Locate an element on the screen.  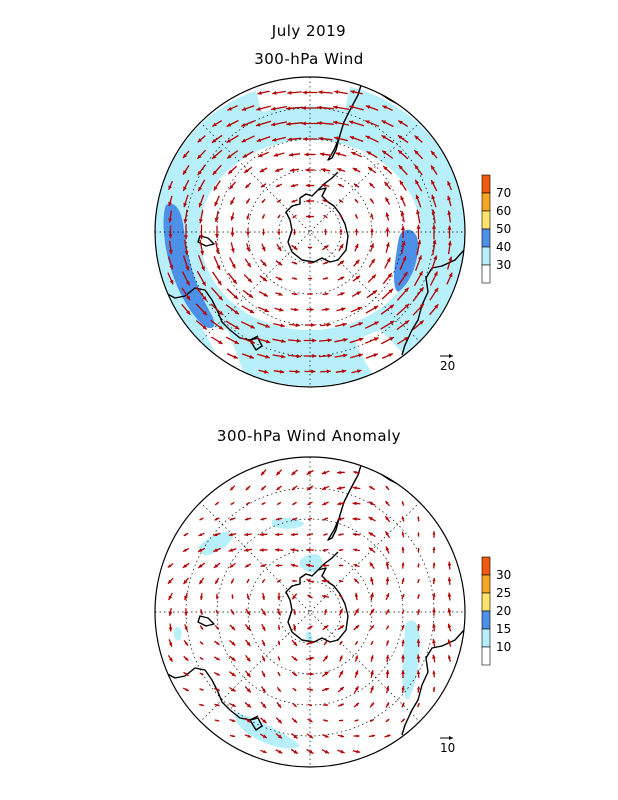
date-title: July 2019 is located at coordinates (309, 31).